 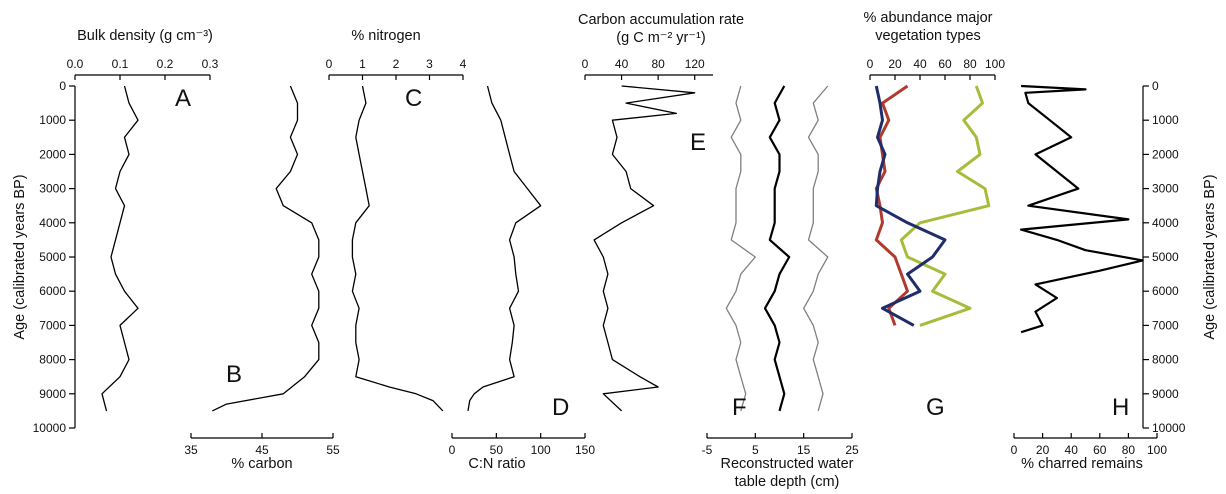 I want to click on panel-h-tick-label: 0, so click(x=1014, y=450).